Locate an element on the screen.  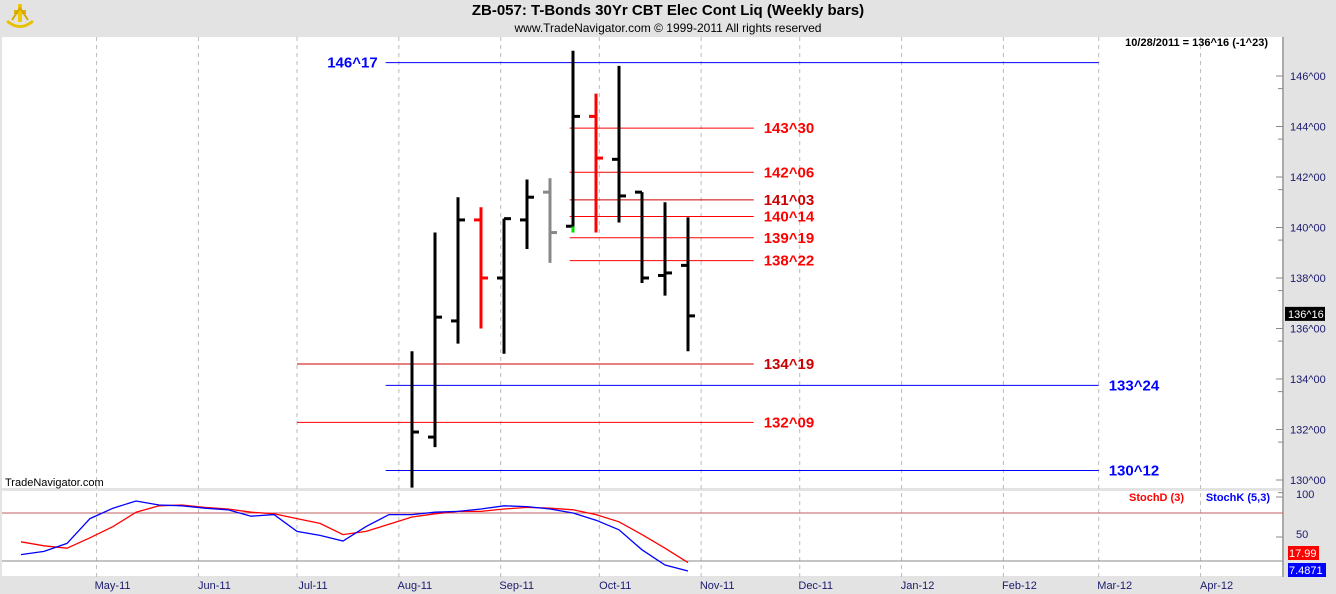
legend-stochd: StochD (3) is located at coordinates (1156, 498).